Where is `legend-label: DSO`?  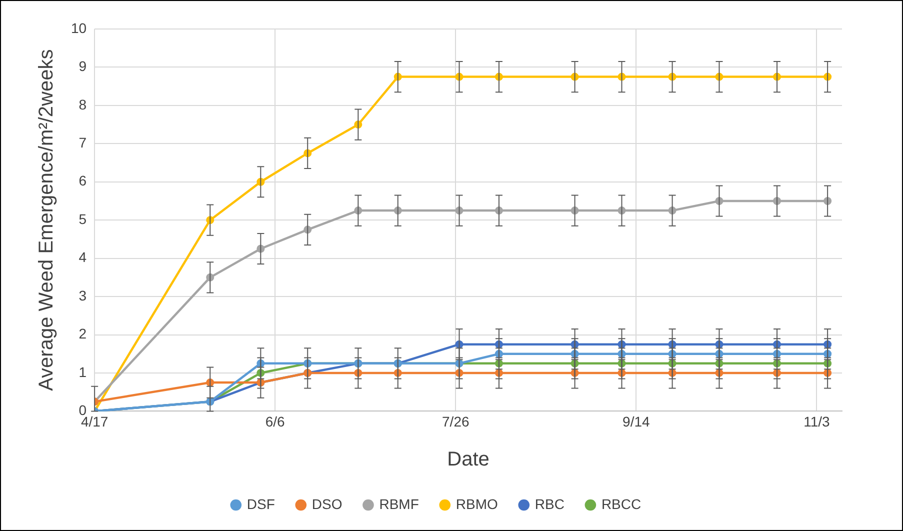
legend-label: DSO is located at coordinates (327, 504).